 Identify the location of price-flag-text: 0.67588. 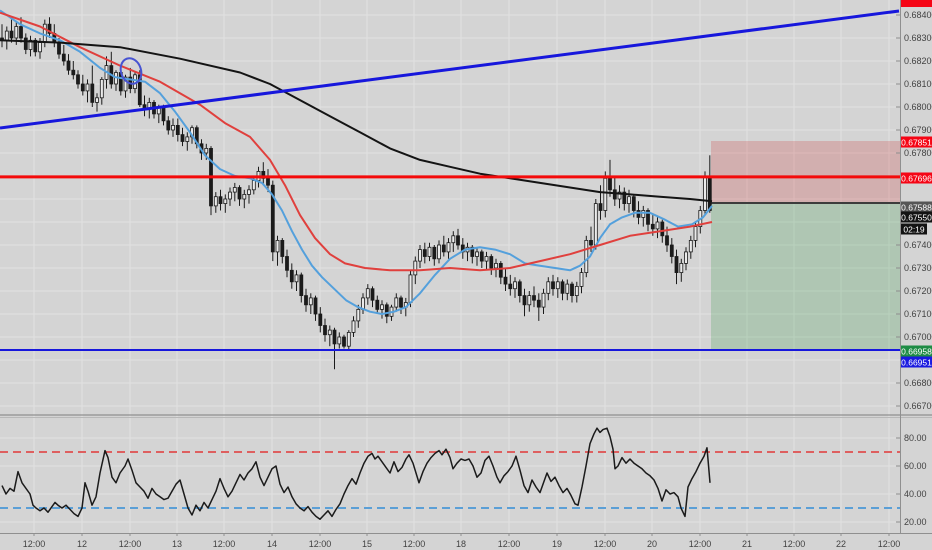
(916, 208).